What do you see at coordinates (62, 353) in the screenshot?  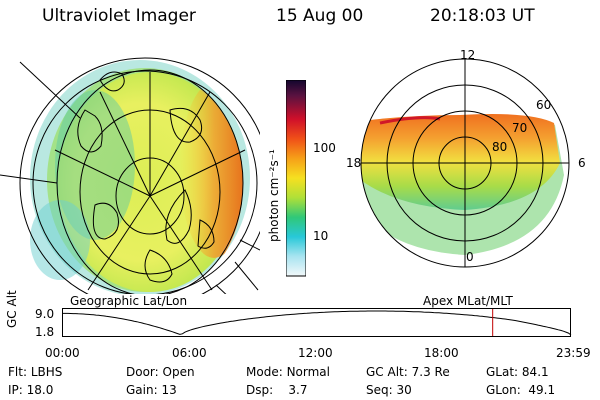 I see `altitude-xtick: 00:00` at bounding box center [62, 353].